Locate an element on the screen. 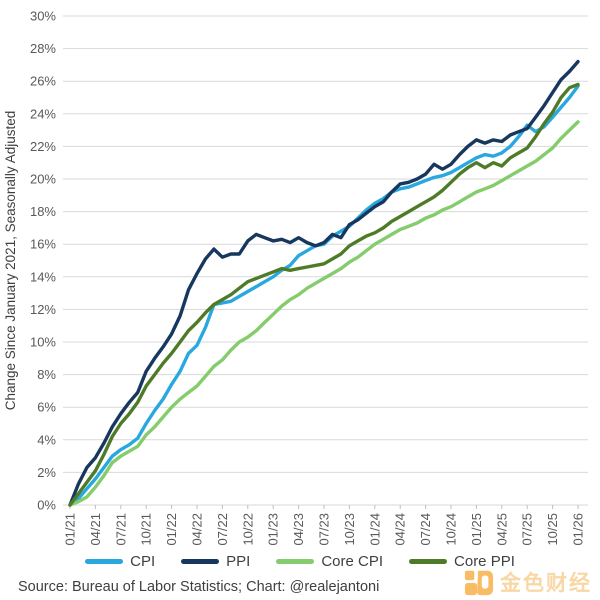  x-tick-label: 07/21 is located at coordinates (120, 529).